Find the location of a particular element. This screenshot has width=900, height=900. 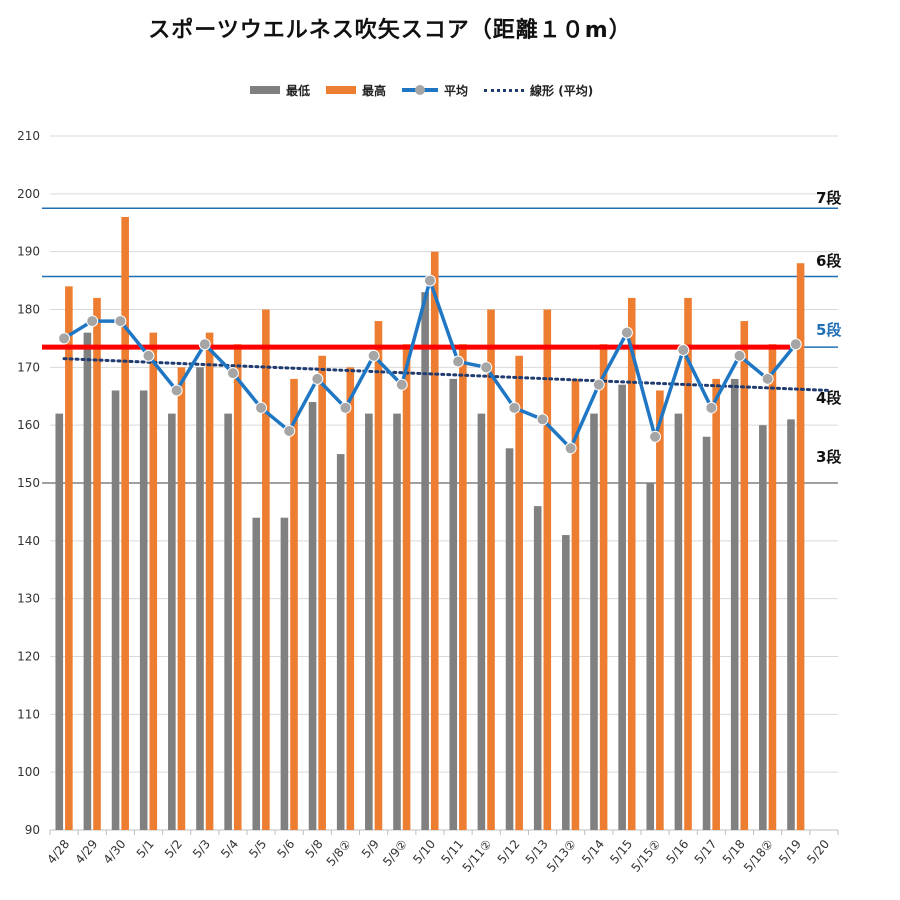

x-tick-label: 4/30 is located at coordinates (115, 852).